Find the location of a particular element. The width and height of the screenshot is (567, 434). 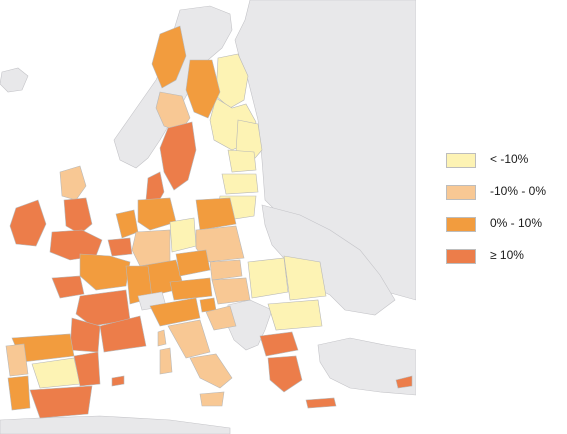

ukraine-shape is located at coordinates (328, 260).